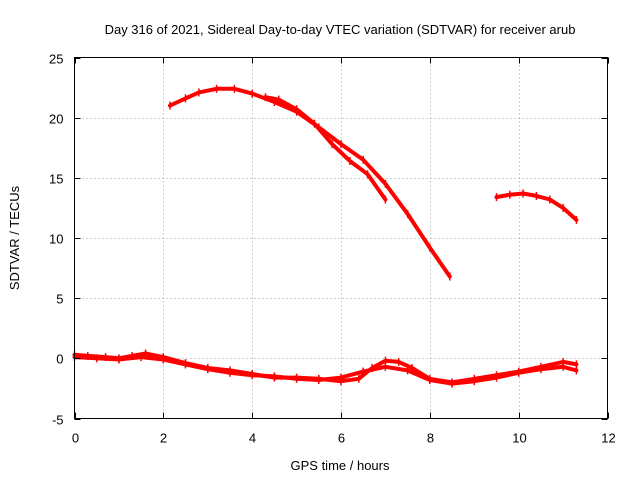 This screenshot has height=480, width=640. Describe the element at coordinates (430, 438) in the screenshot. I see `x-tick-label: 8` at that location.